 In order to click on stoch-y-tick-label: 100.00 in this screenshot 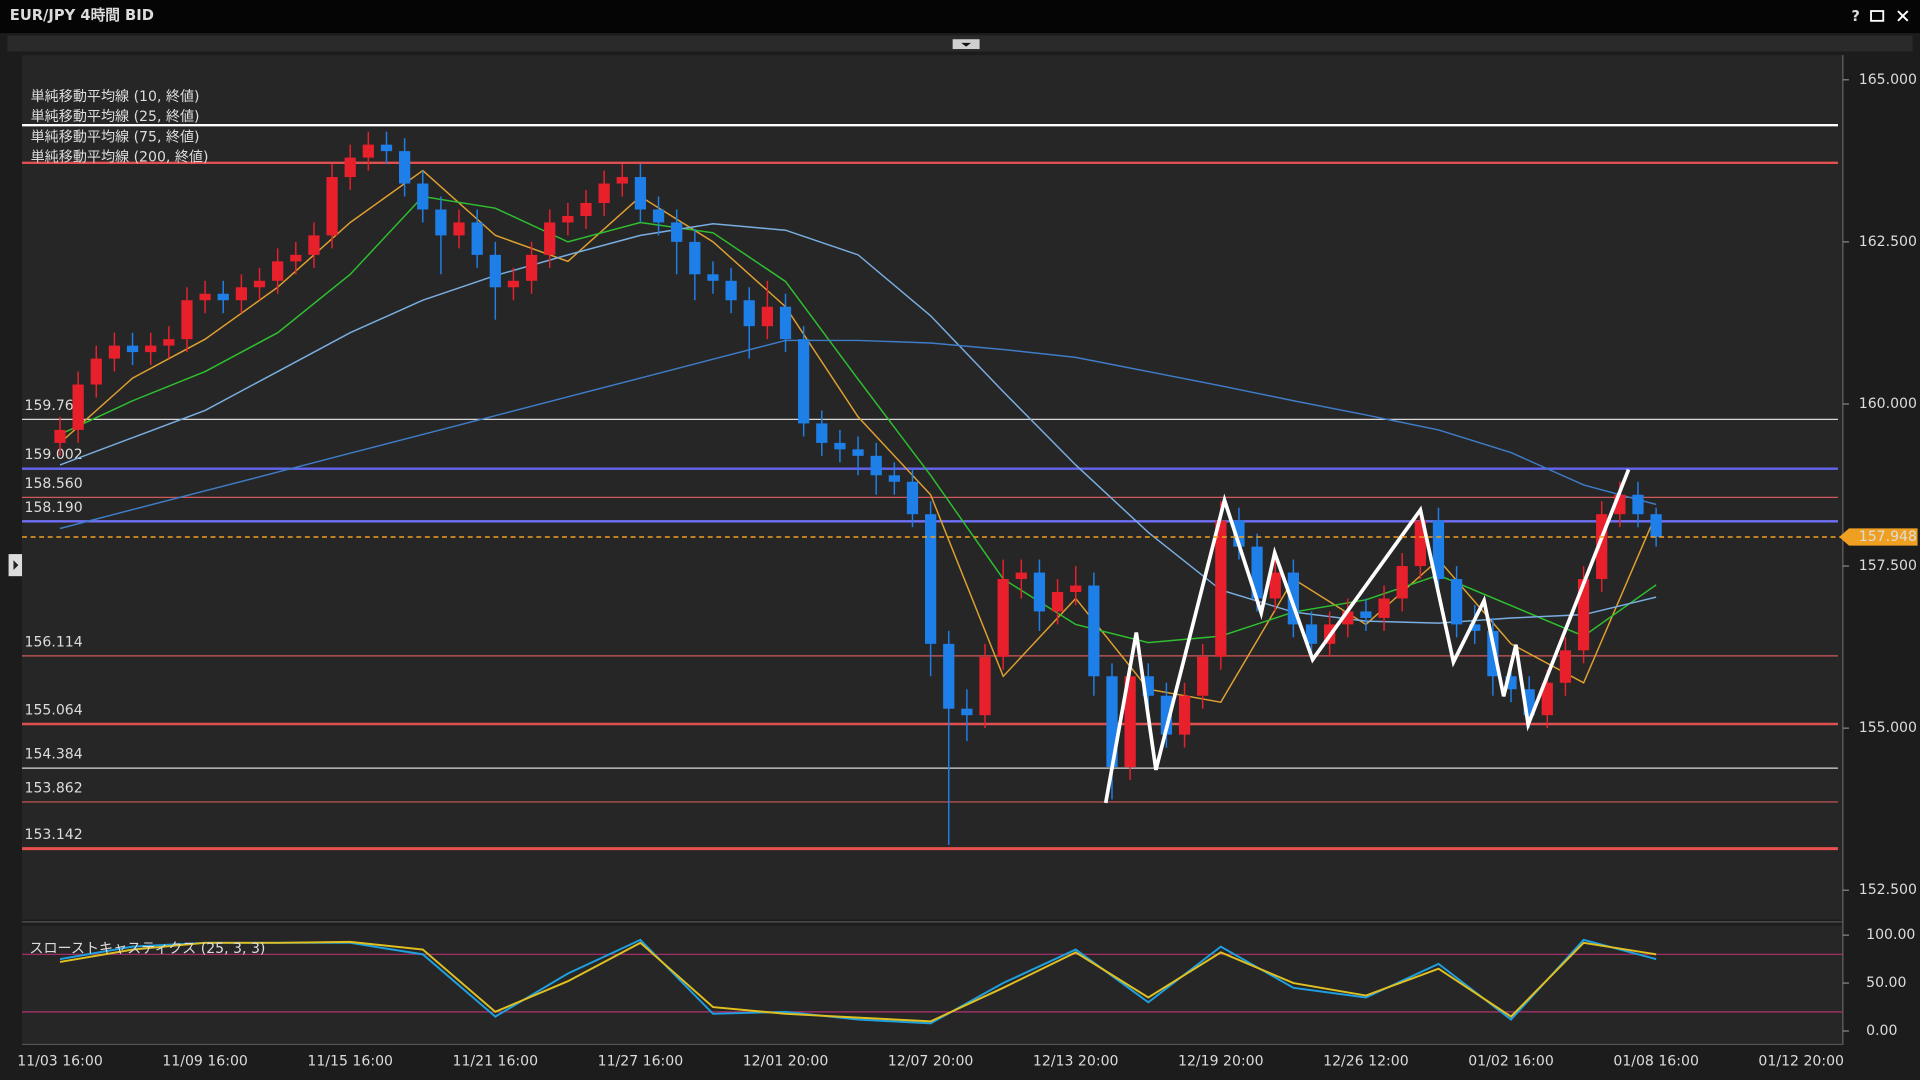, I will do `click(1890, 935)`.